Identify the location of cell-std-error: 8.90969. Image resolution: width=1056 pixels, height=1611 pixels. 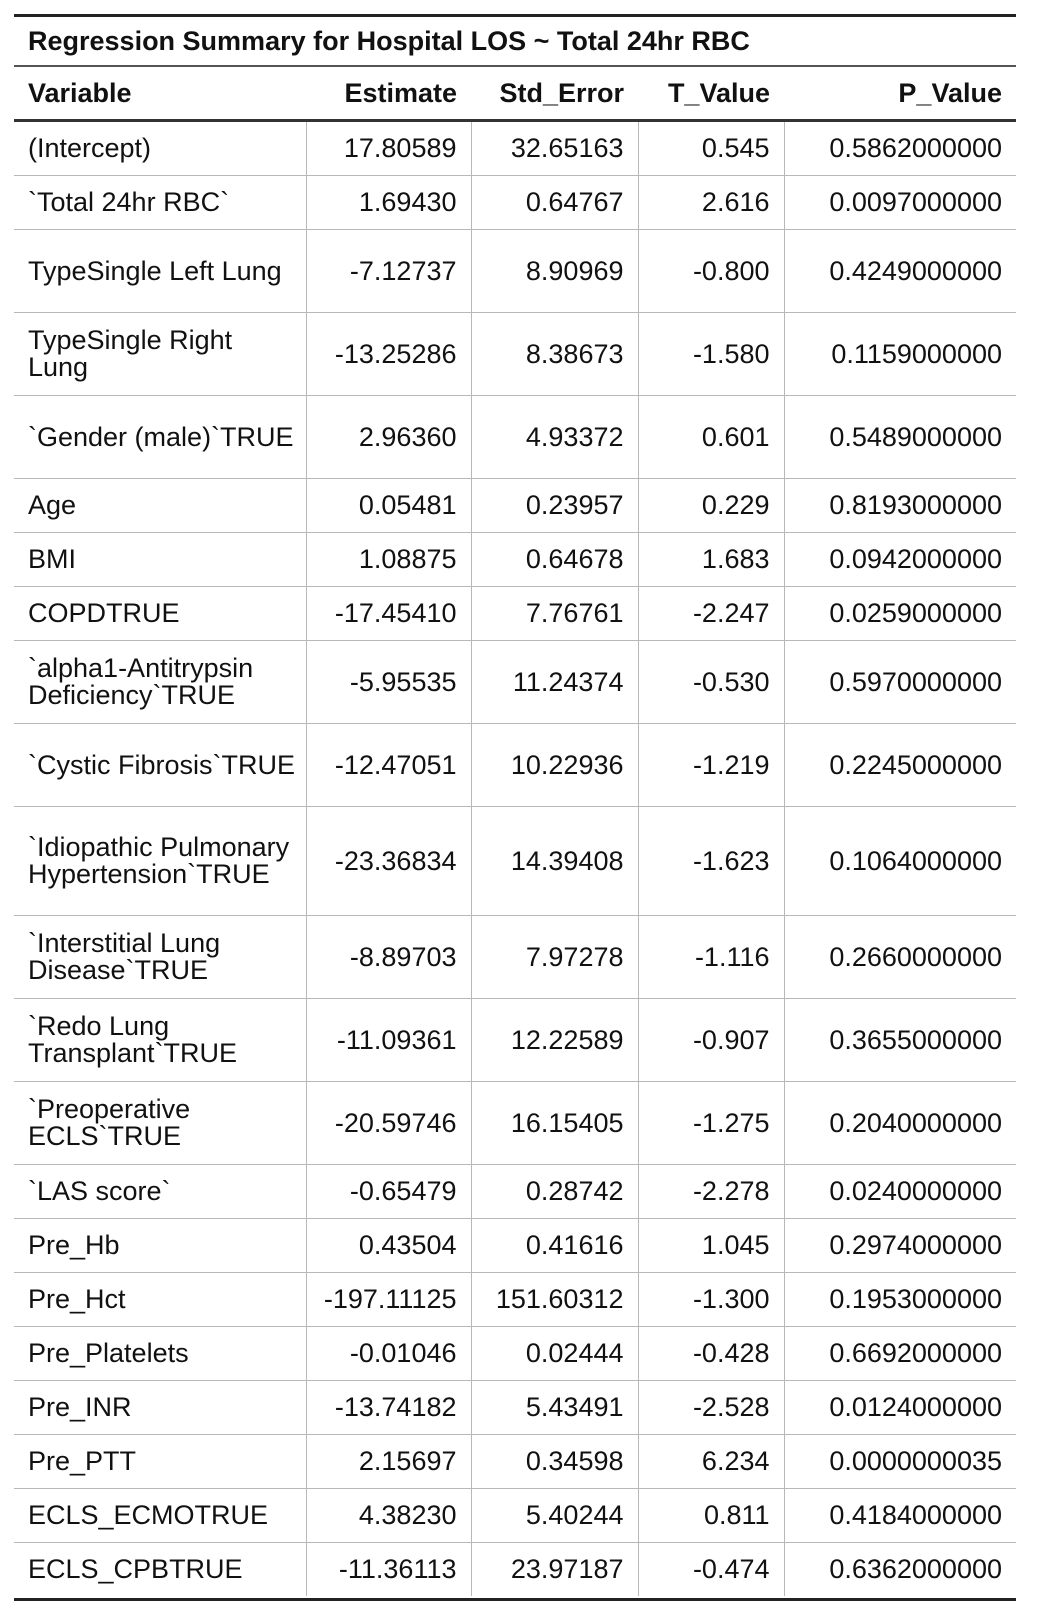
(554, 271).